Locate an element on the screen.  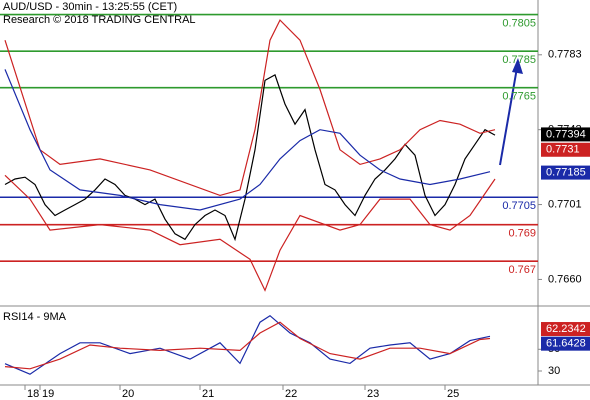
series-line is located at coordinates (247, 345).